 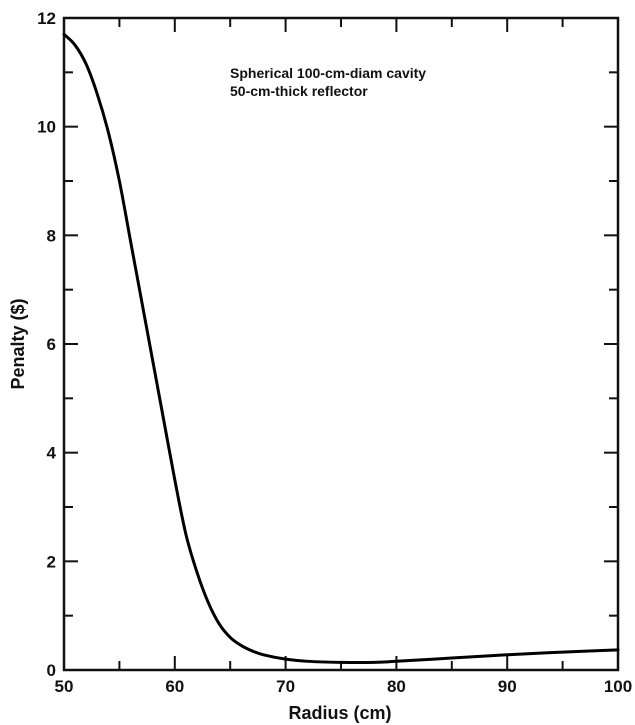 What do you see at coordinates (51, 344) in the screenshot?
I see `y-tick-label: 6` at bounding box center [51, 344].